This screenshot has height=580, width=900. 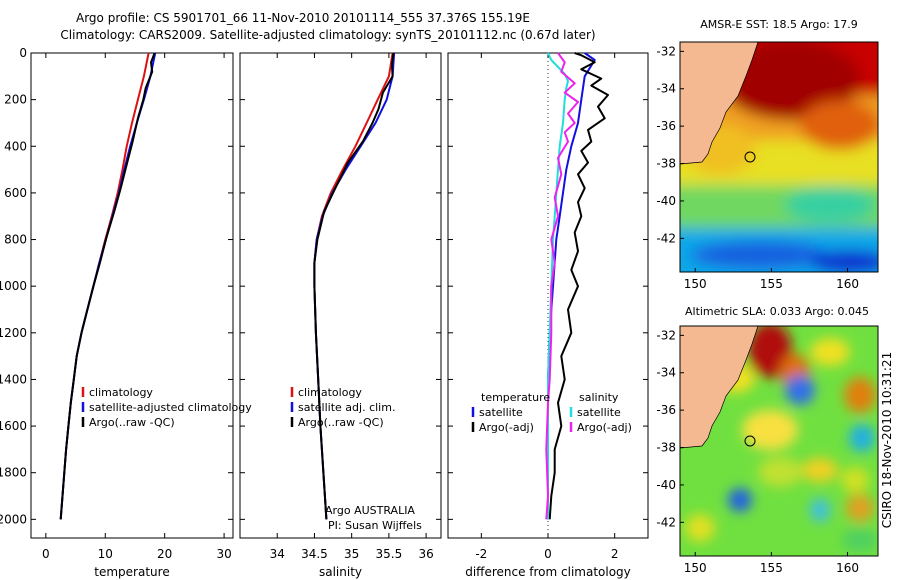 I want to click on salinity-series-satellite-adj-clim-, so click(x=354, y=286).